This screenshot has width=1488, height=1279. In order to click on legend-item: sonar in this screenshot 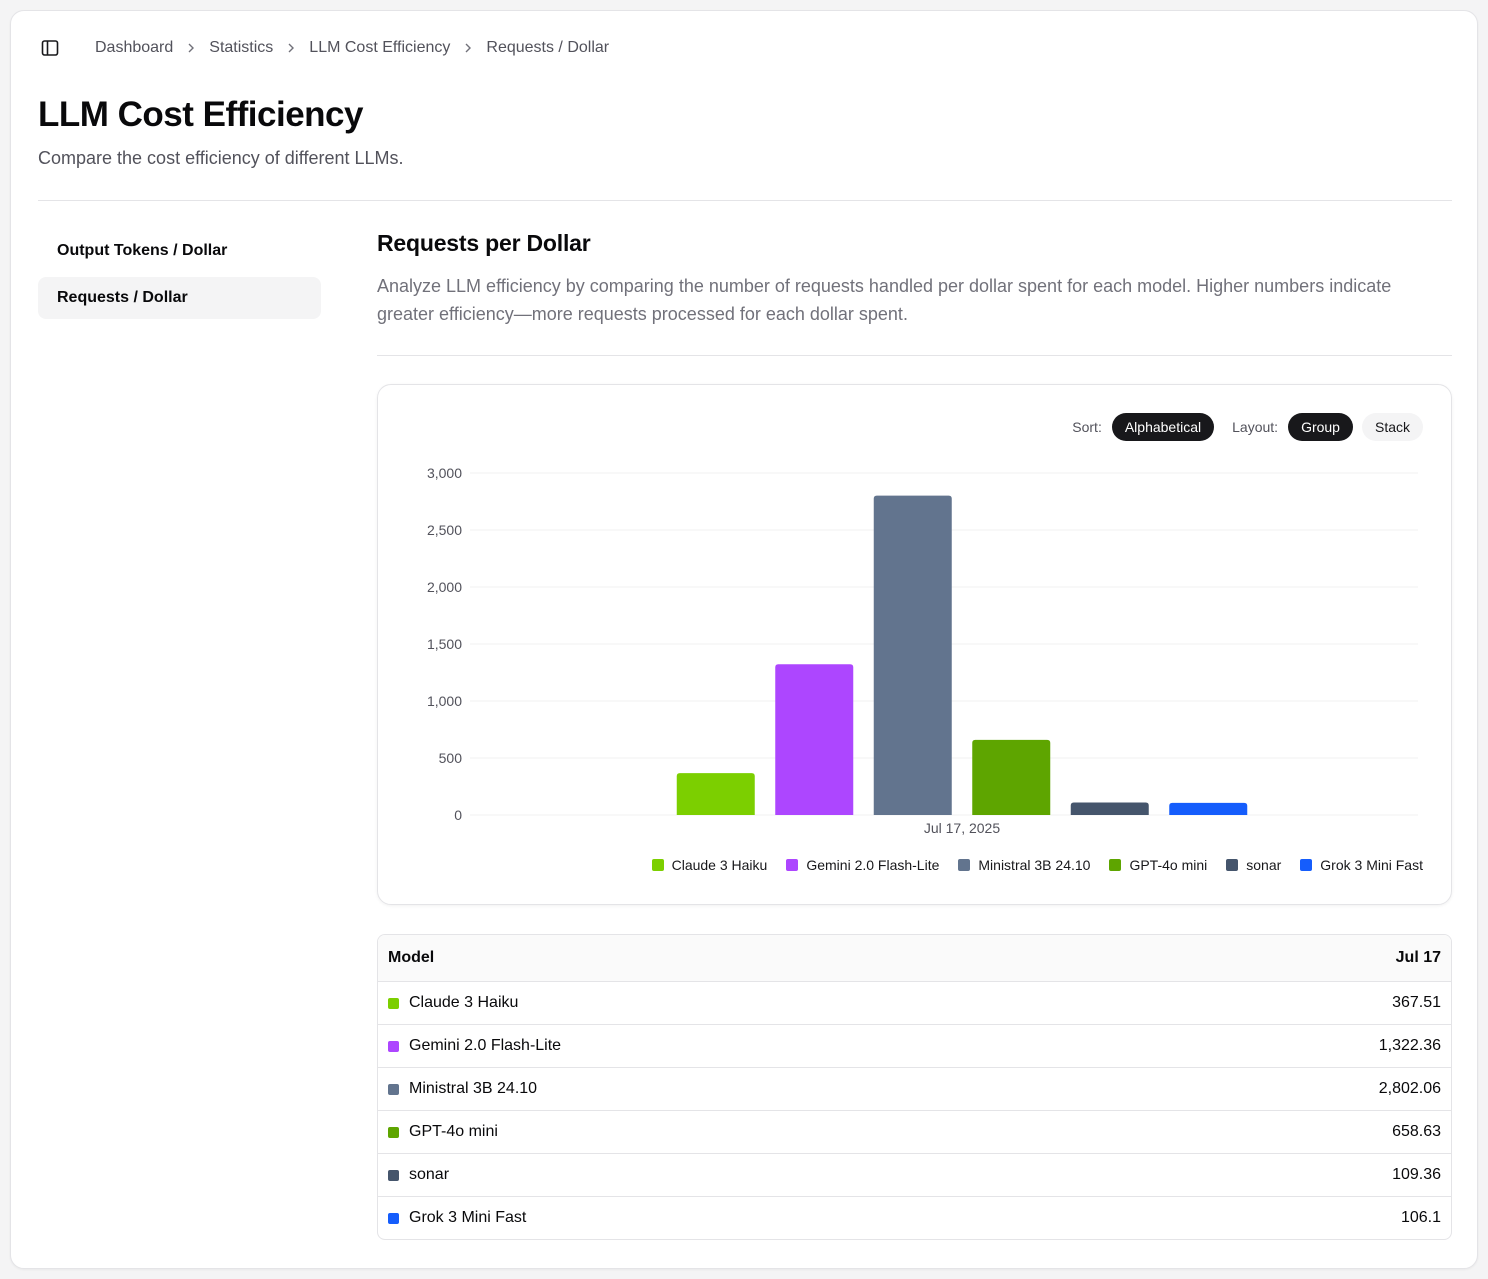, I will do `click(1253, 865)`.